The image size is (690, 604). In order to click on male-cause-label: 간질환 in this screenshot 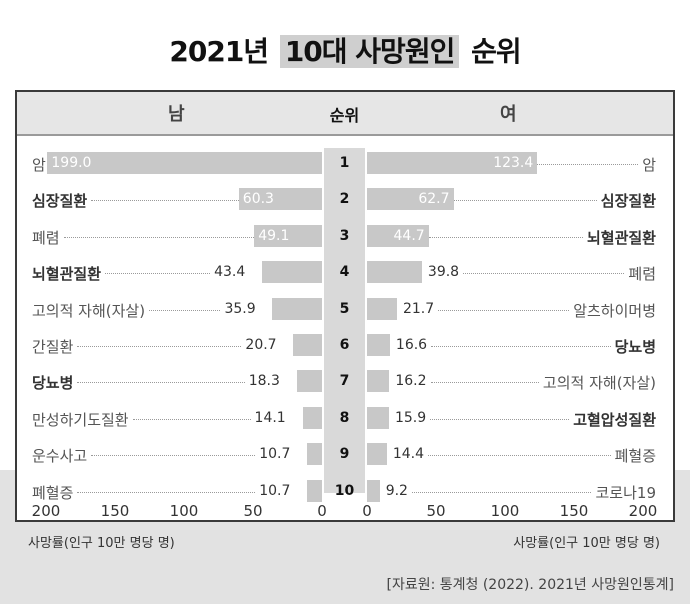, I will do `click(53, 347)`.